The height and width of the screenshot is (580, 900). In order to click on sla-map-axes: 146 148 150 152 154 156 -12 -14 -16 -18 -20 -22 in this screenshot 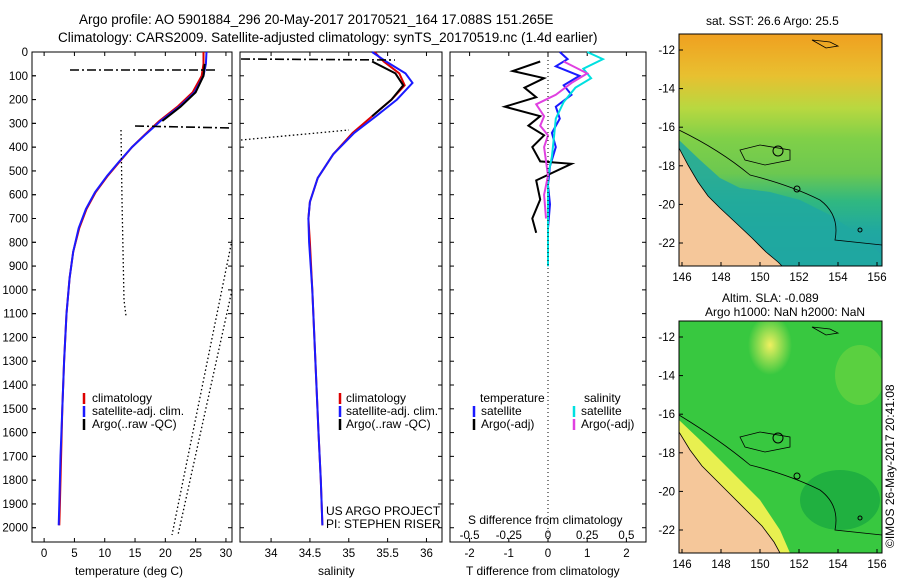, I will do `click(772, 451)`.